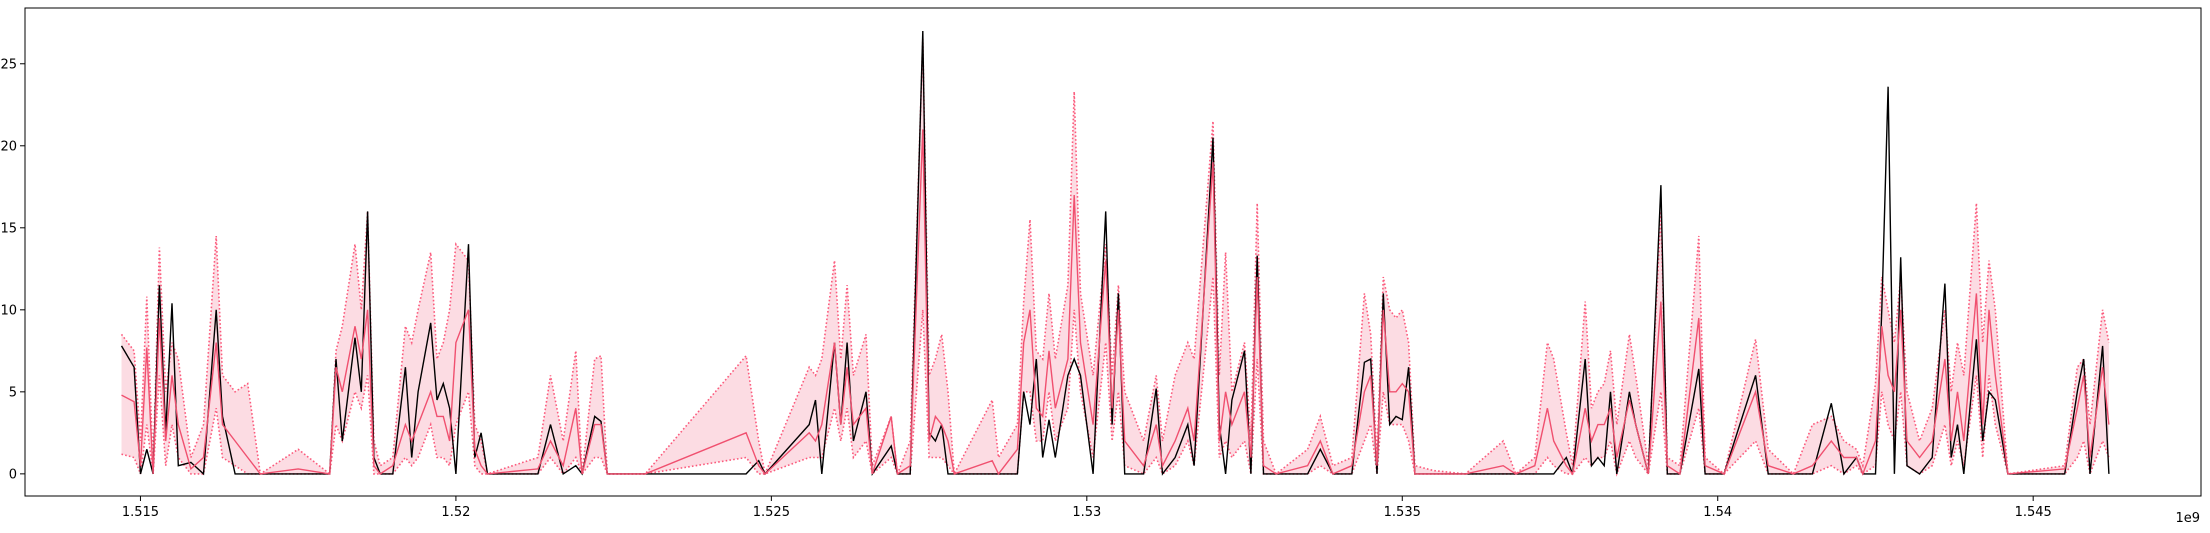 Image resolution: width=2210 pixels, height=533 pixels. What do you see at coordinates (2187, 518) in the screenshot?
I see `x-offset-label: 1e9` at bounding box center [2187, 518].